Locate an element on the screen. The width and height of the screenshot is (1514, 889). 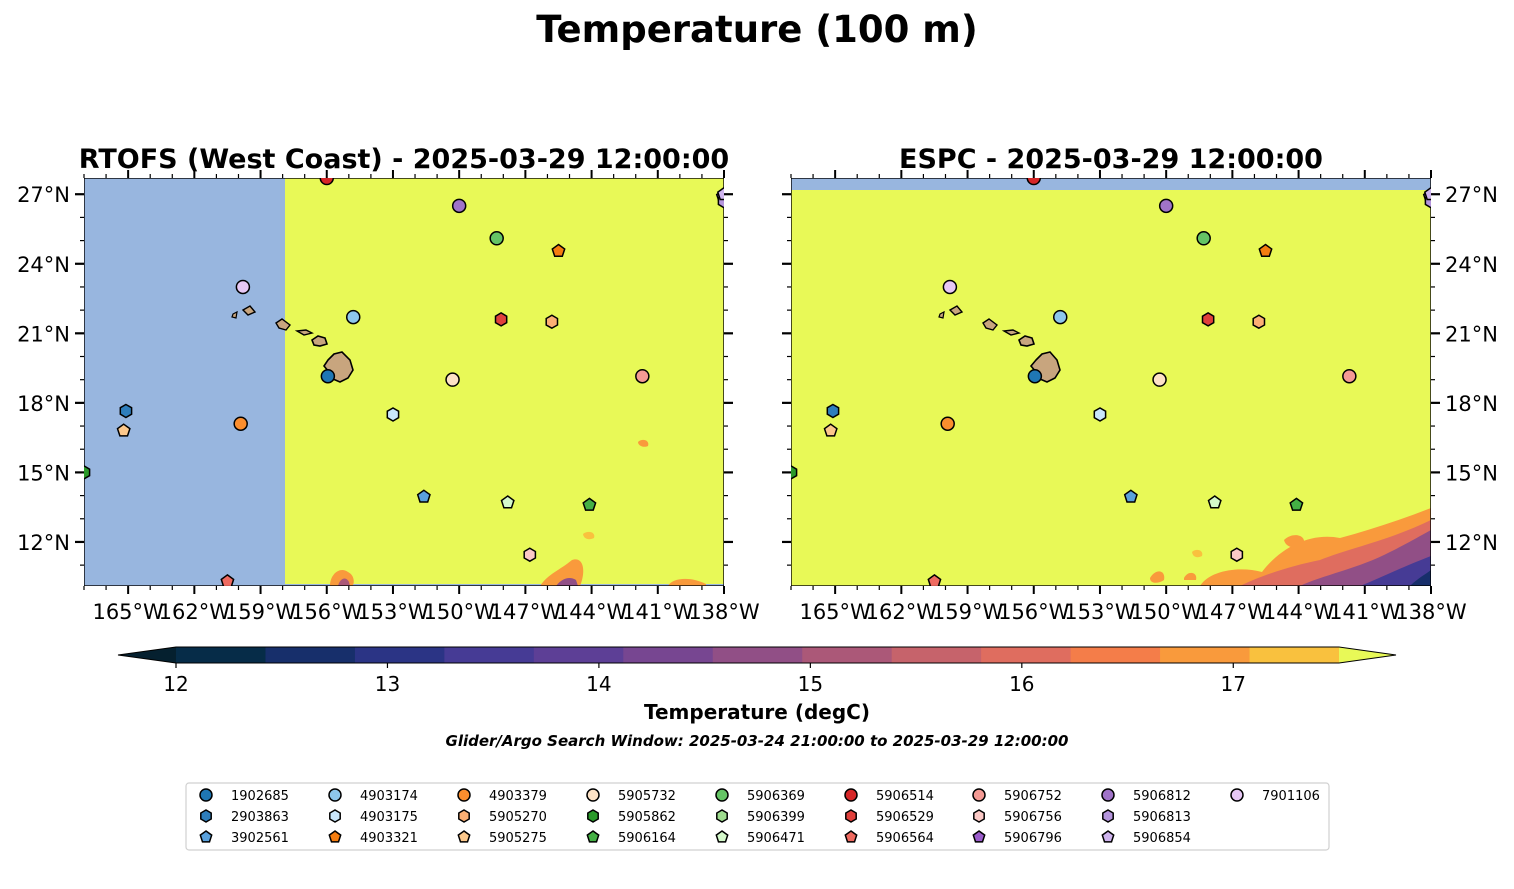
legend-label: 3902561 is located at coordinates (260, 838).